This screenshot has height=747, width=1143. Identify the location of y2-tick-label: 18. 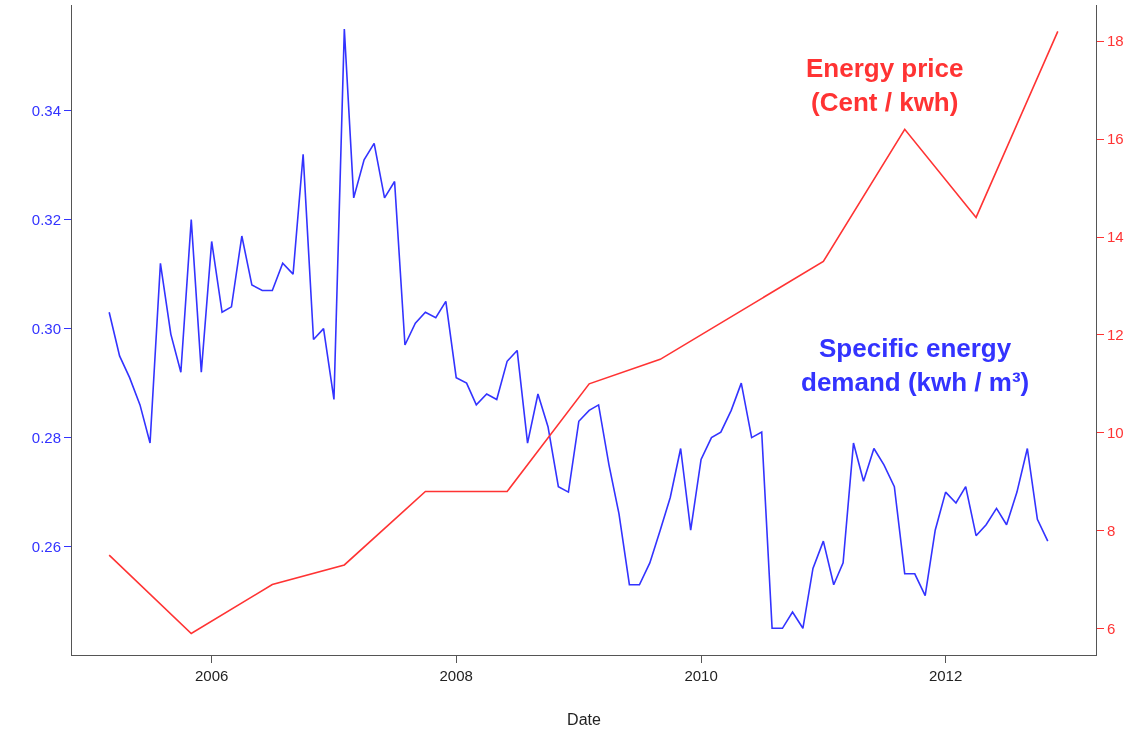
(1115, 41).